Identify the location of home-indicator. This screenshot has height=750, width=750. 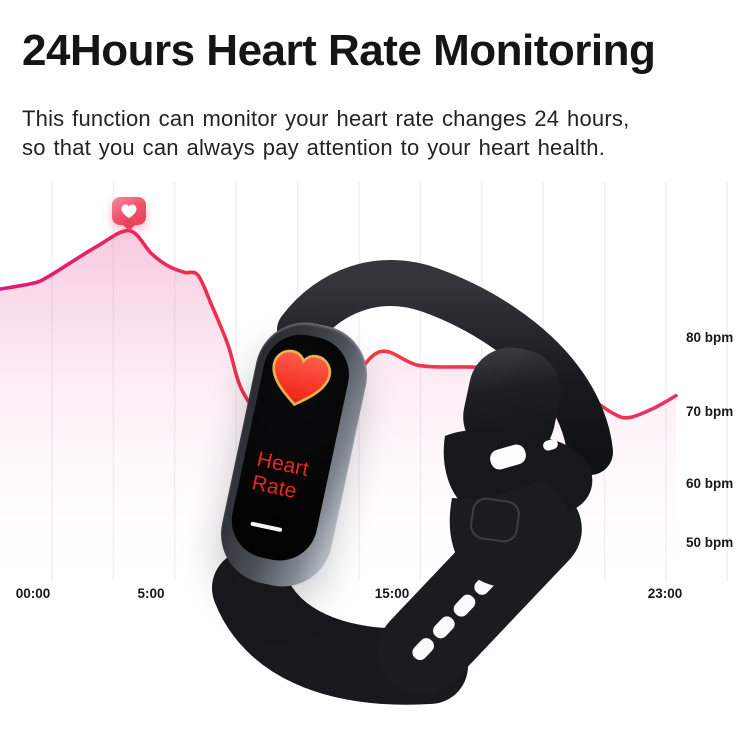
(266, 527).